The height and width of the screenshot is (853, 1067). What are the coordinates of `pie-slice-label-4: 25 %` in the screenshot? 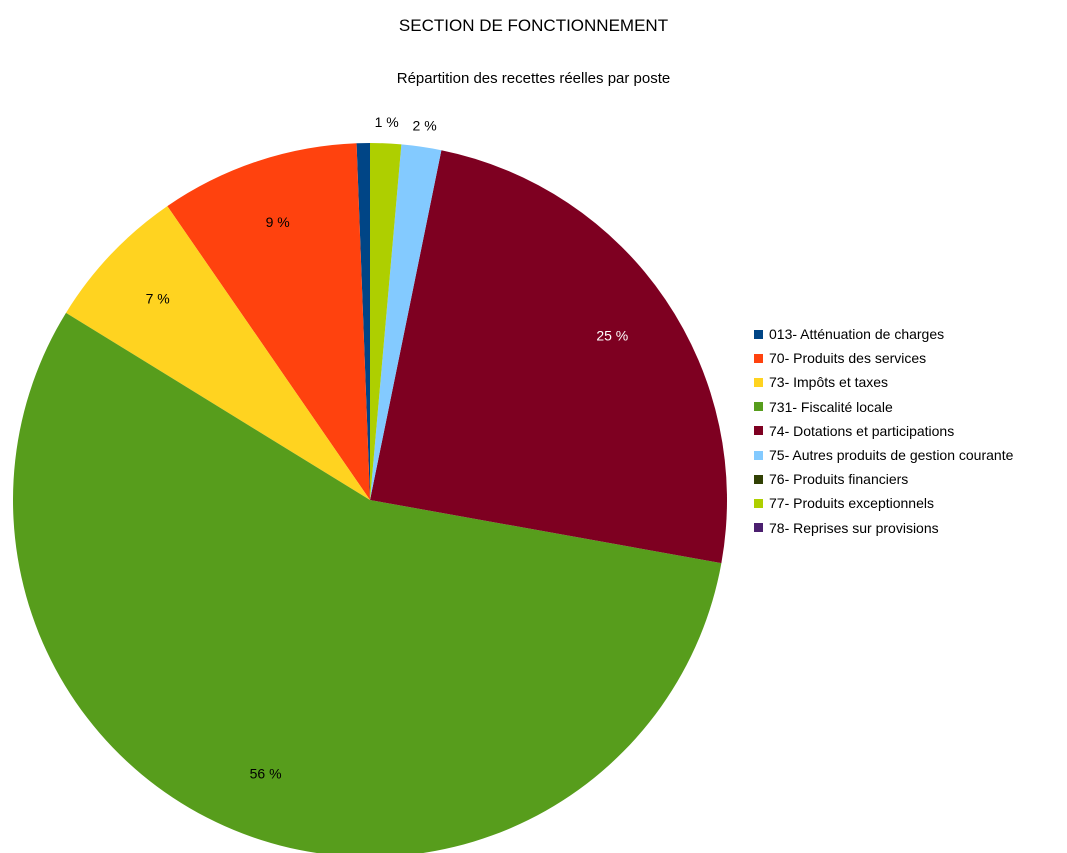 It's located at (612, 336).